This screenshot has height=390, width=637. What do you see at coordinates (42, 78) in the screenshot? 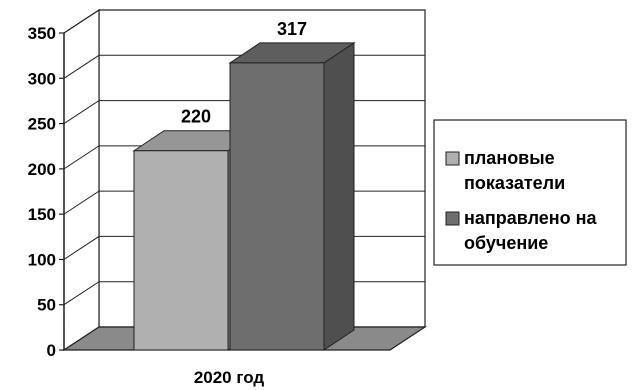
I see `y-tick-label: 300` at bounding box center [42, 78].